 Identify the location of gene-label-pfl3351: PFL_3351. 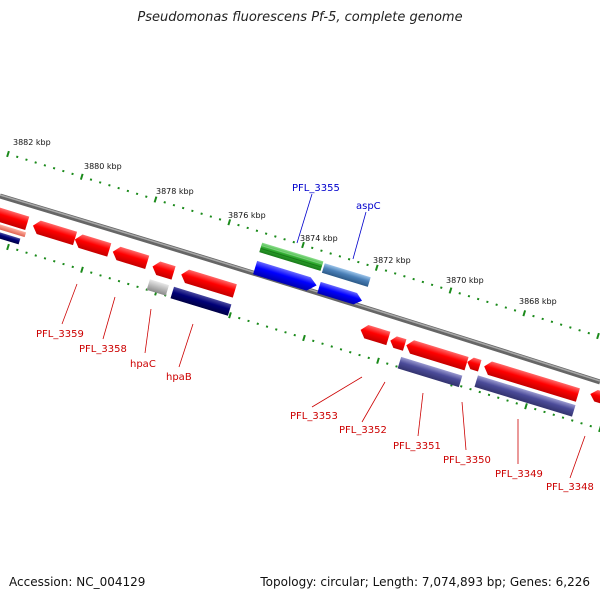
(417, 446).